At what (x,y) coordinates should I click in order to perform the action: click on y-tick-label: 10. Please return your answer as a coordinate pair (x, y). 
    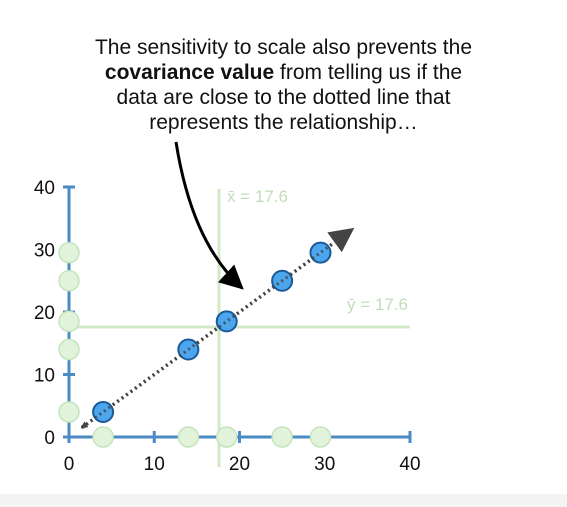
    Looking at the image, I should click on (44, 376).